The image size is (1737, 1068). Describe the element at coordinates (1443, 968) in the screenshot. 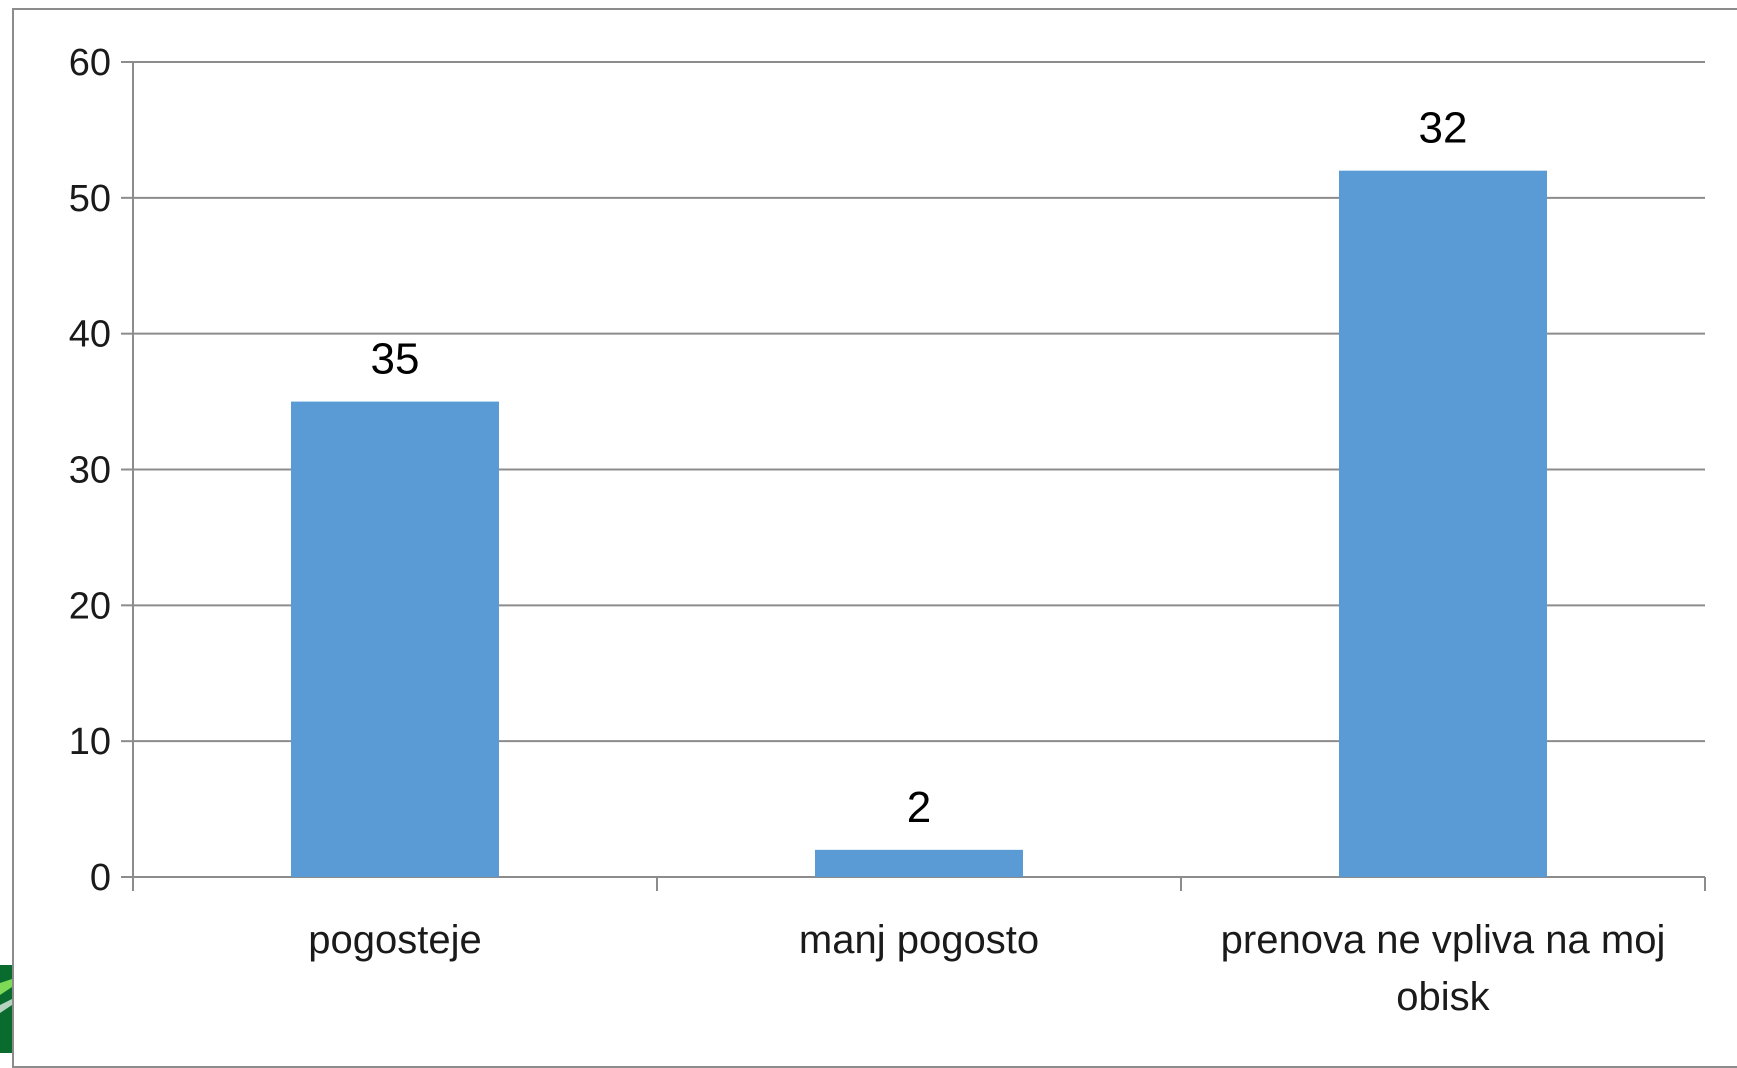

I see `x-category-label: prenova ne vpliva na moj obisk` at that location.